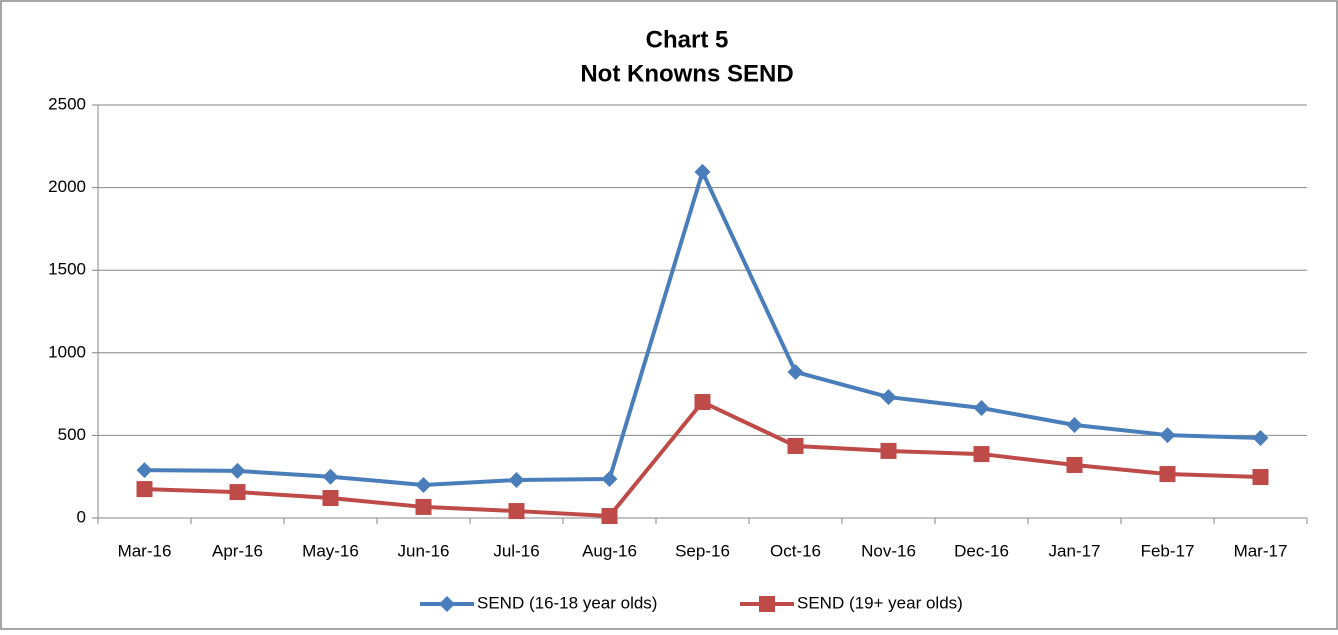  Describe the element at coordinates (702, 550) in the screenshot. I see `x-tick-label: Sep-16` at that location.